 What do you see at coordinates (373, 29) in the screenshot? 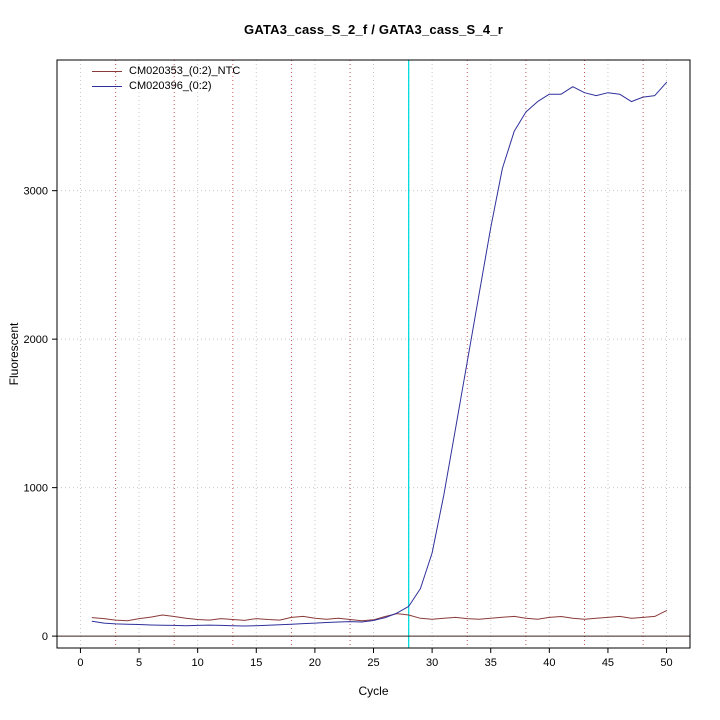
I see `chart-title: GATA3_cass_S_2_f / GATA3_cass_S_4_r` at bounding box center [373, 29].